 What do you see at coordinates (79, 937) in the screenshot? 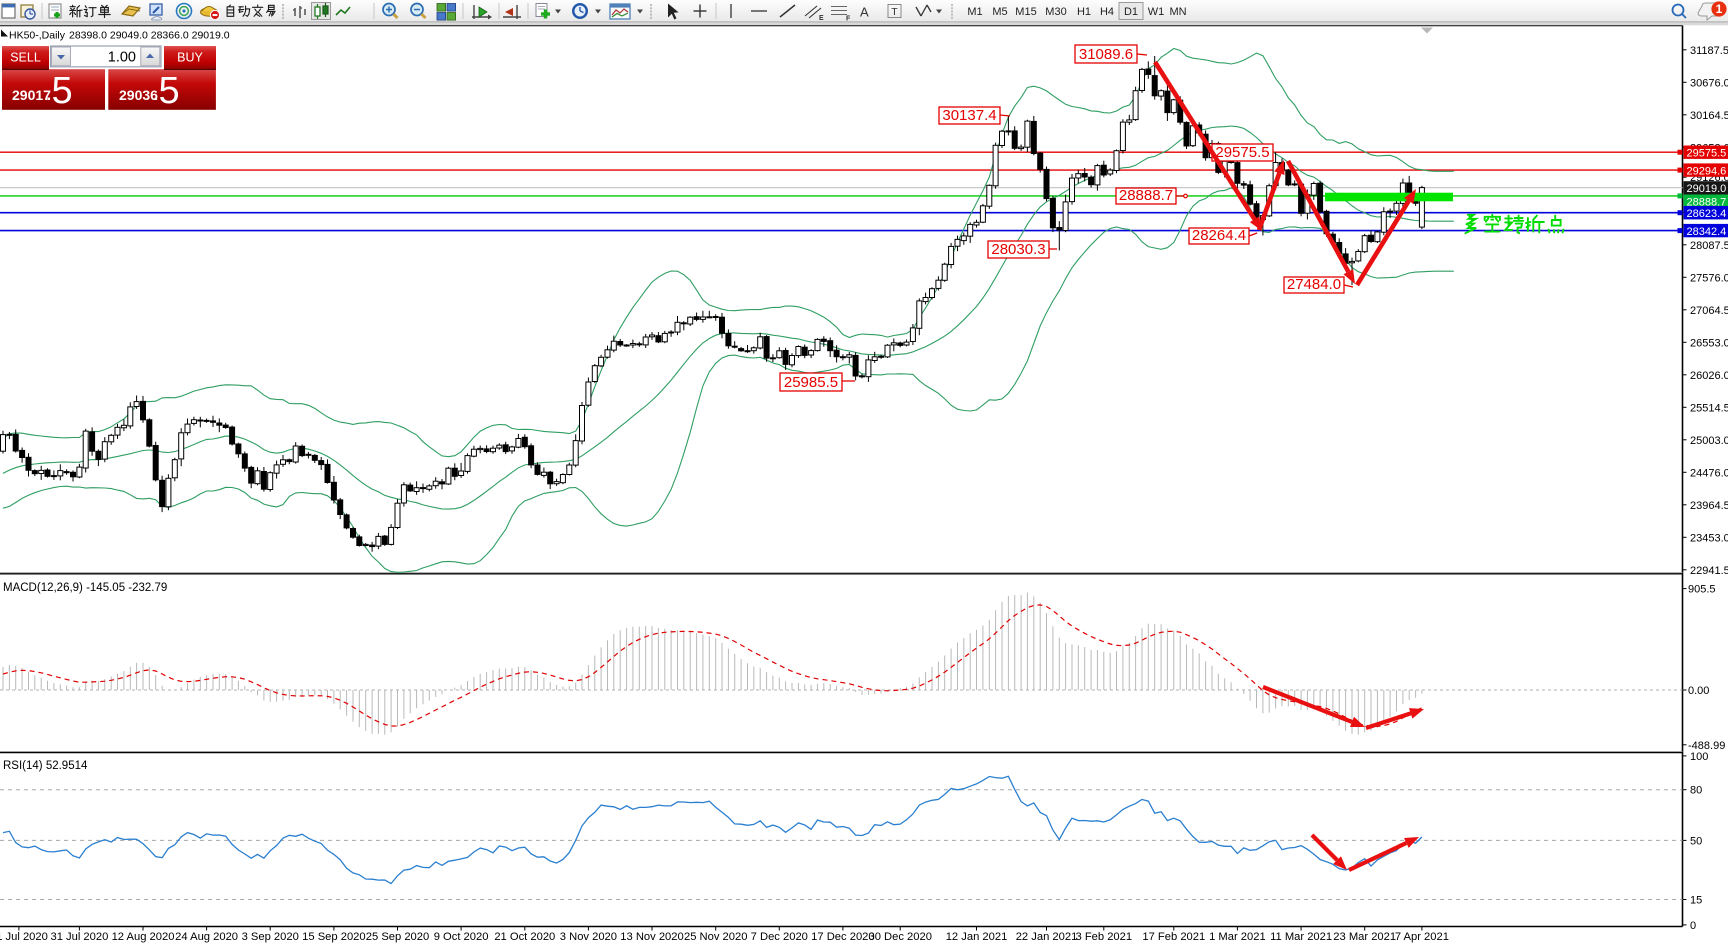
I see `svg-text: 31 Jul 2020` at bounding box center [79, 937].